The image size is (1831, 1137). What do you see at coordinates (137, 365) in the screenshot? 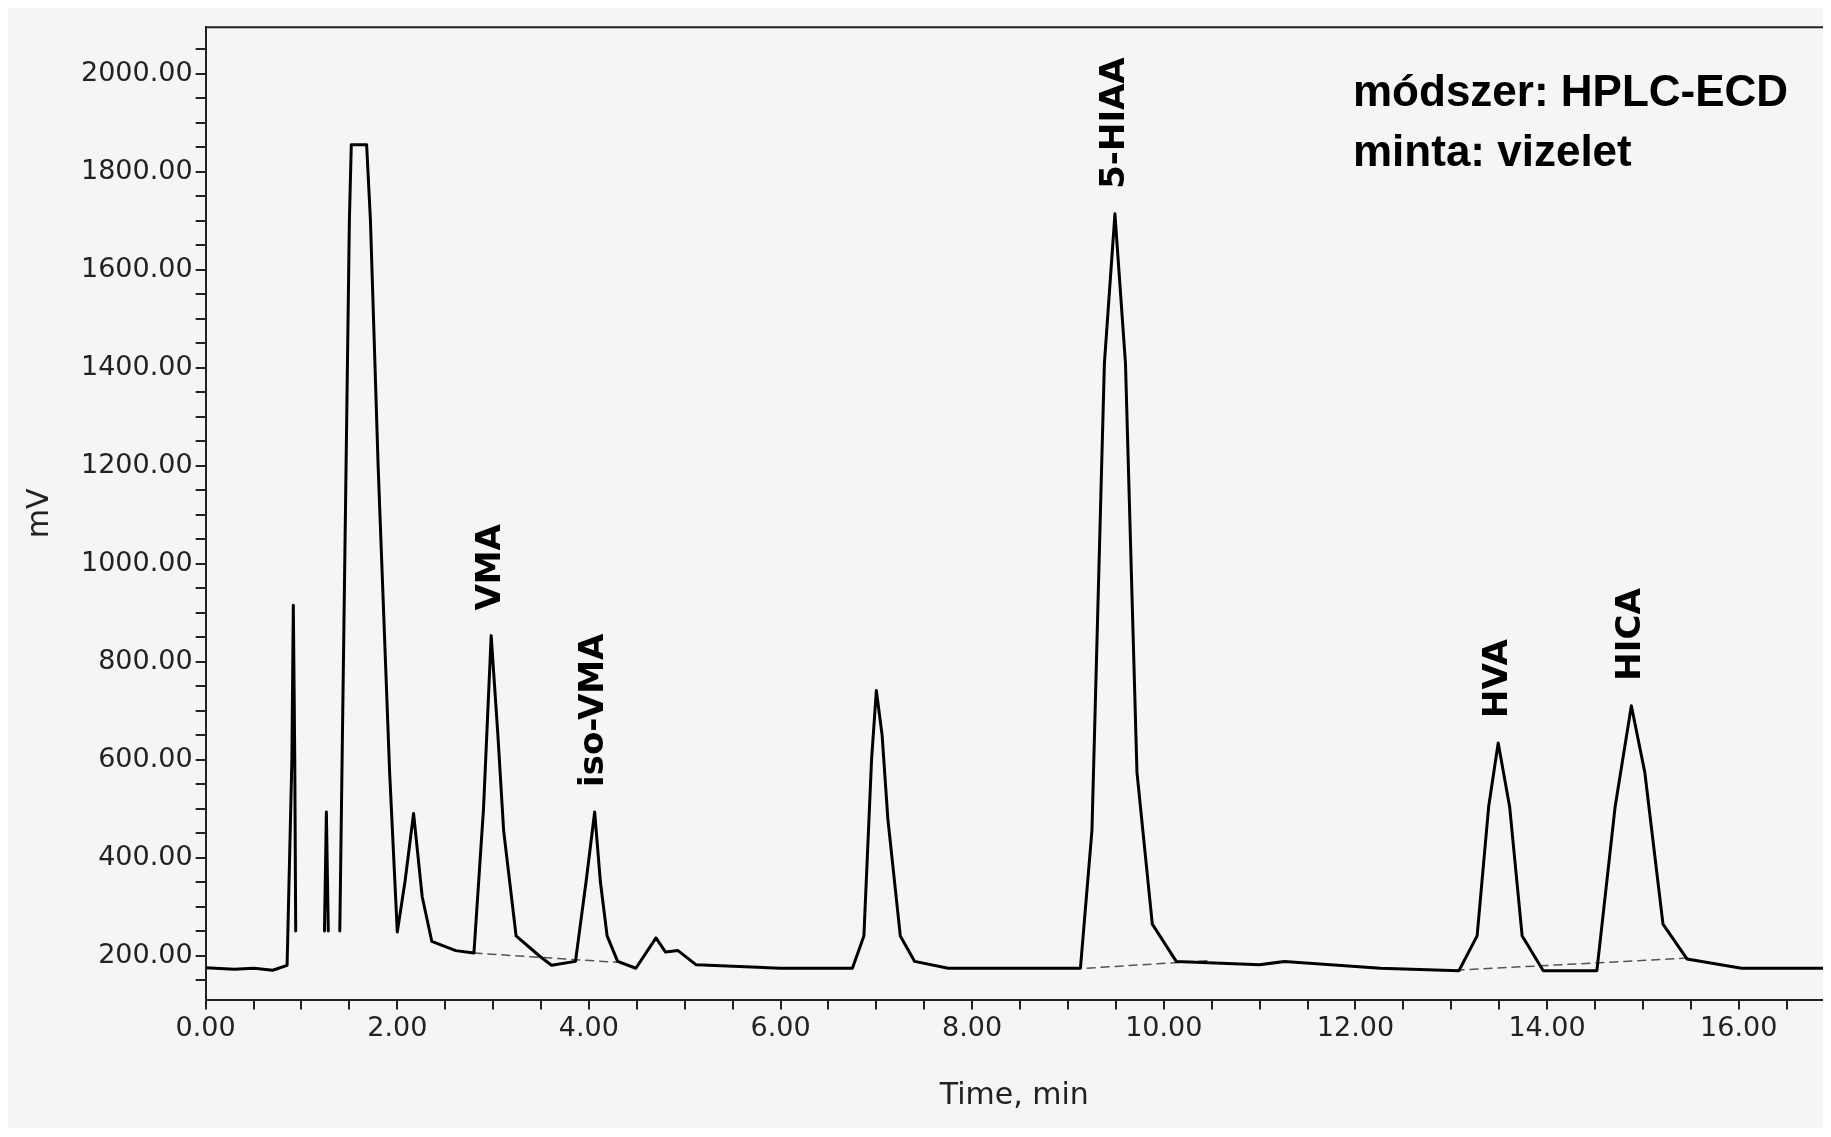
I see `y-tick-label: 1400.00` at bounding box center [137, 365].